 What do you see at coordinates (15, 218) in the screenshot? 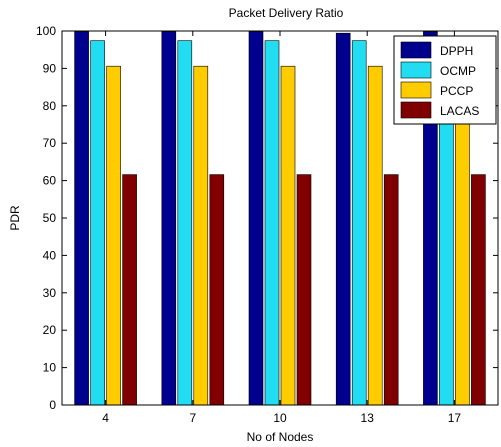
I see `y-axis-title: PDR` at bounding box center [15, 218].